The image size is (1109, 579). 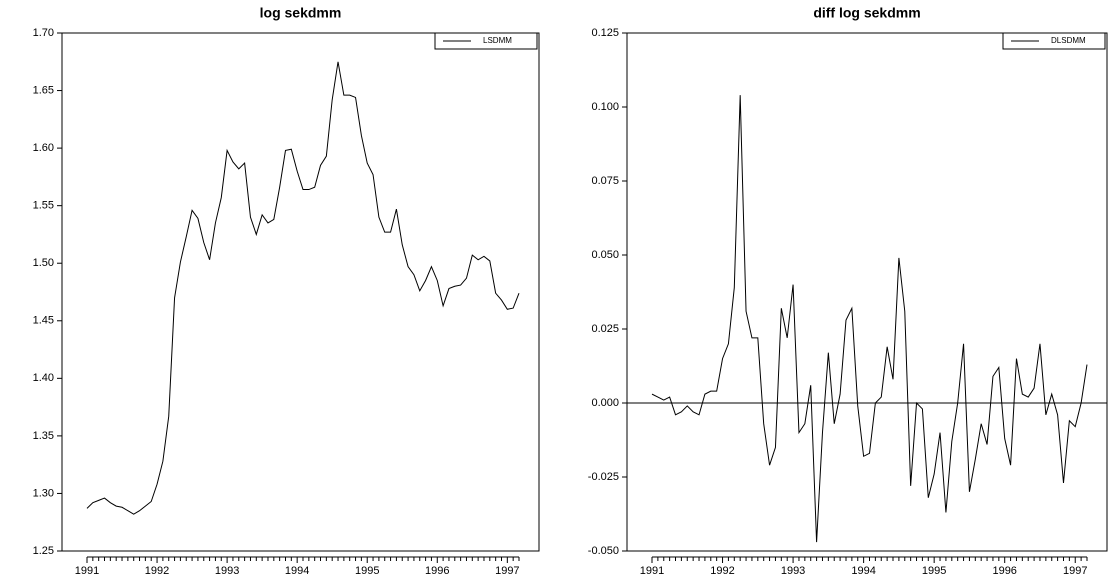 I want to click on y-tick-label: 1.55, so click(x=43, y=206).